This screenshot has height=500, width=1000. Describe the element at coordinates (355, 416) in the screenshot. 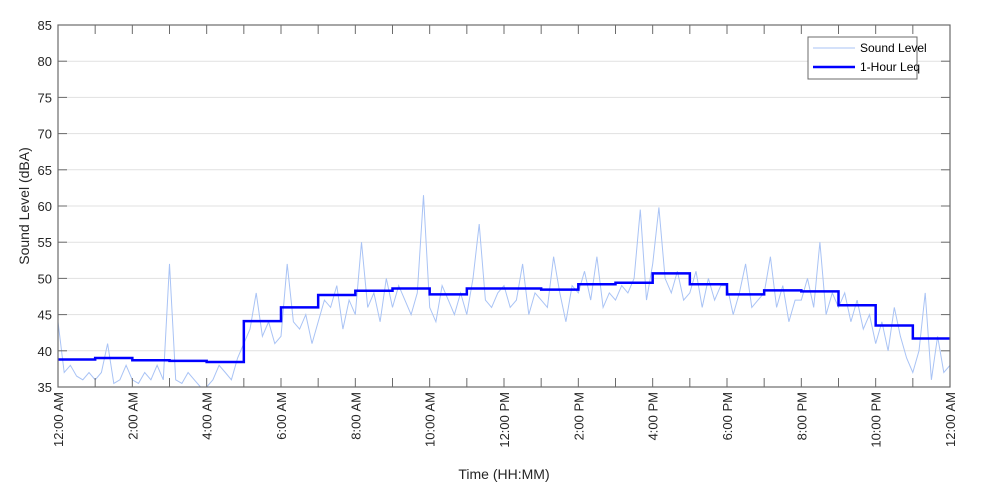

I see `x-tick-label: 8:00 AM` at that location.